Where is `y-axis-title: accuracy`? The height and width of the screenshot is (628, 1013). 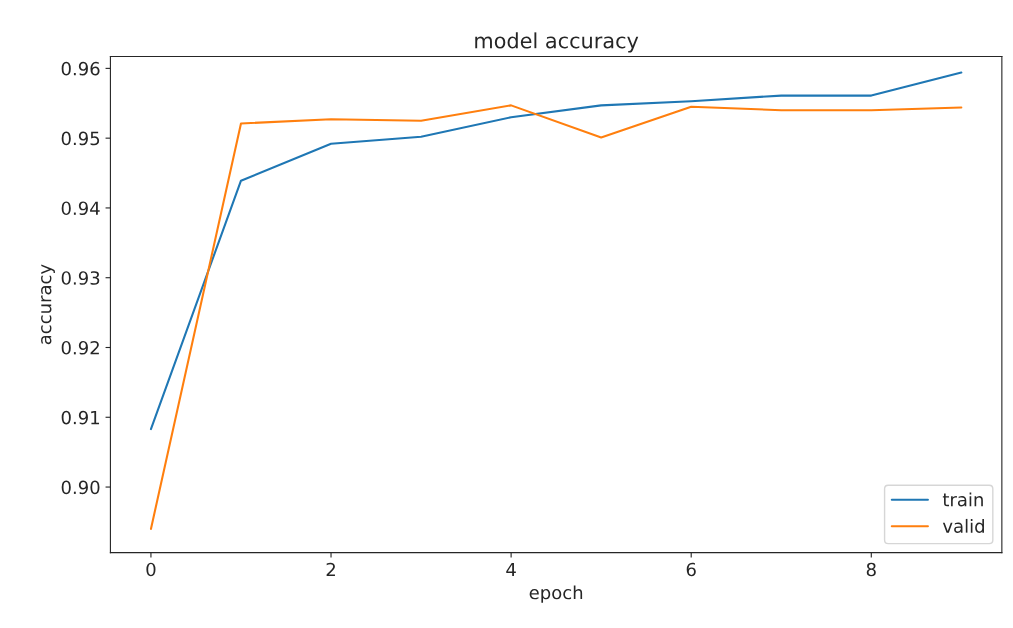
y-axis-title: accuracy is located at coordinates (48, 304).